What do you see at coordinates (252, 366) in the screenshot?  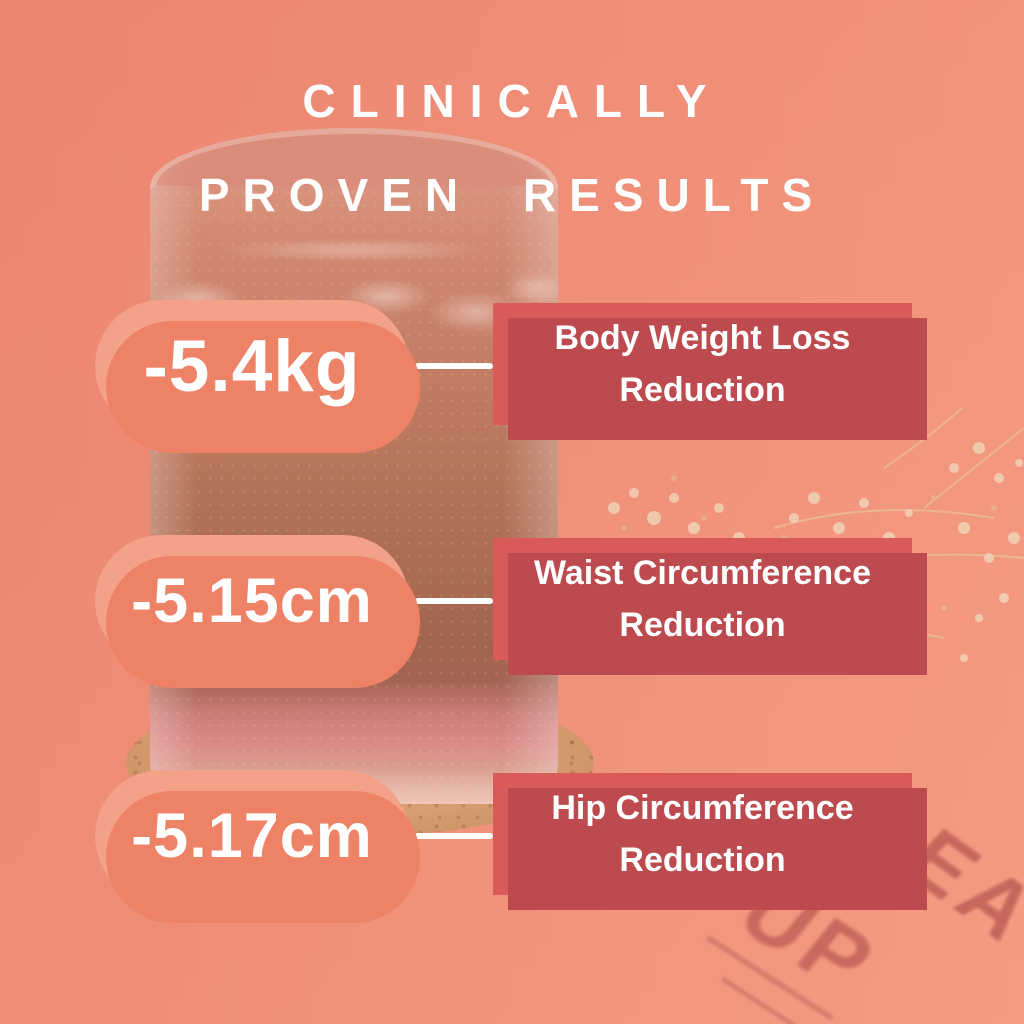 I see `stat-value: -5.4kg` at bounding box center [252, 366].